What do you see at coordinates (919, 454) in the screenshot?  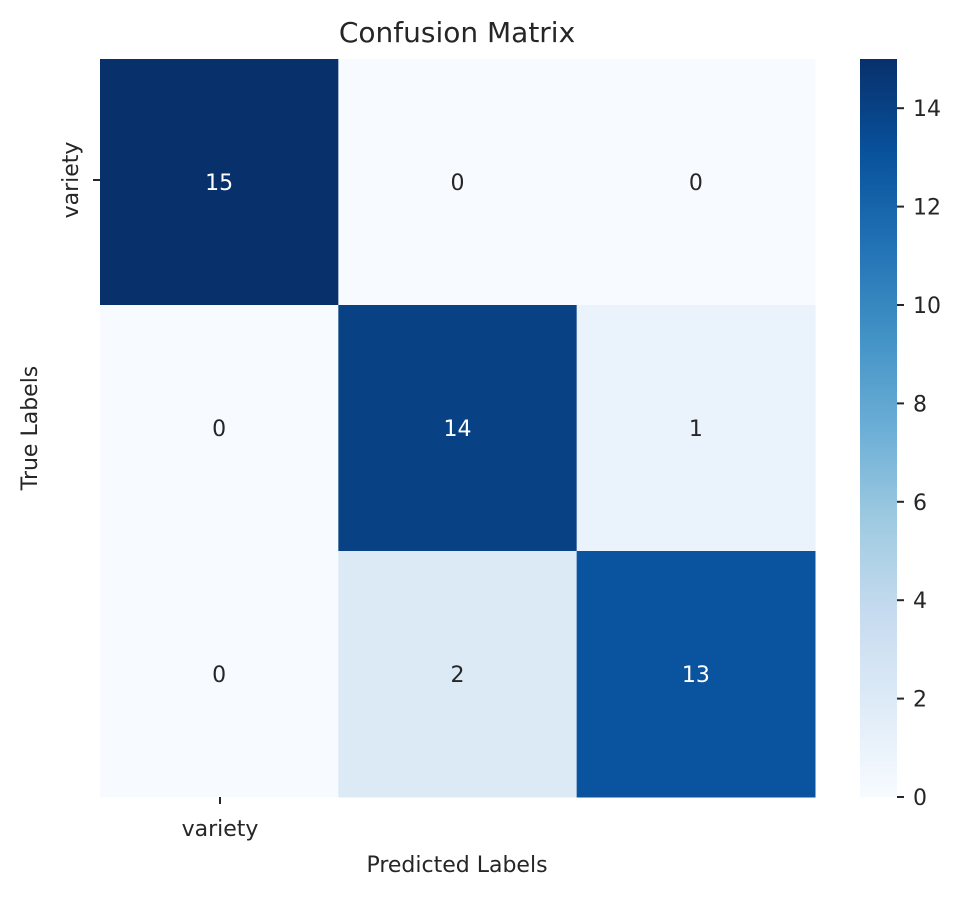 I see `colorbar-ticks: 0 2 4 6 8 10 12 14` at bounding box center [919, 454].